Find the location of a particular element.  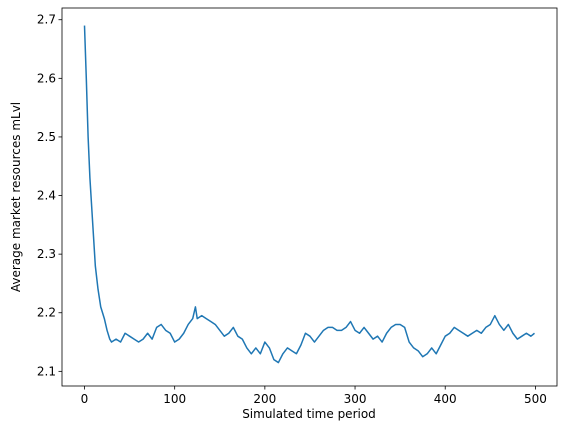

y-tick-label: 2.6 is located at coordinates (46, 78).